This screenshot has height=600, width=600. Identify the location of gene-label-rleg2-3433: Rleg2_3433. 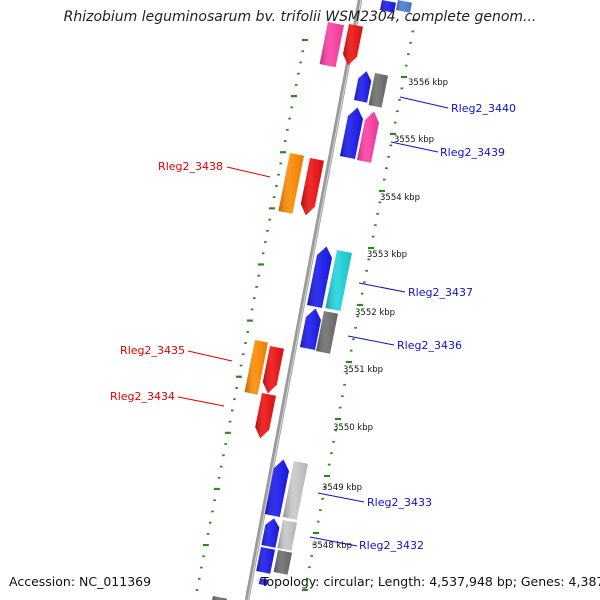
(399, 502).